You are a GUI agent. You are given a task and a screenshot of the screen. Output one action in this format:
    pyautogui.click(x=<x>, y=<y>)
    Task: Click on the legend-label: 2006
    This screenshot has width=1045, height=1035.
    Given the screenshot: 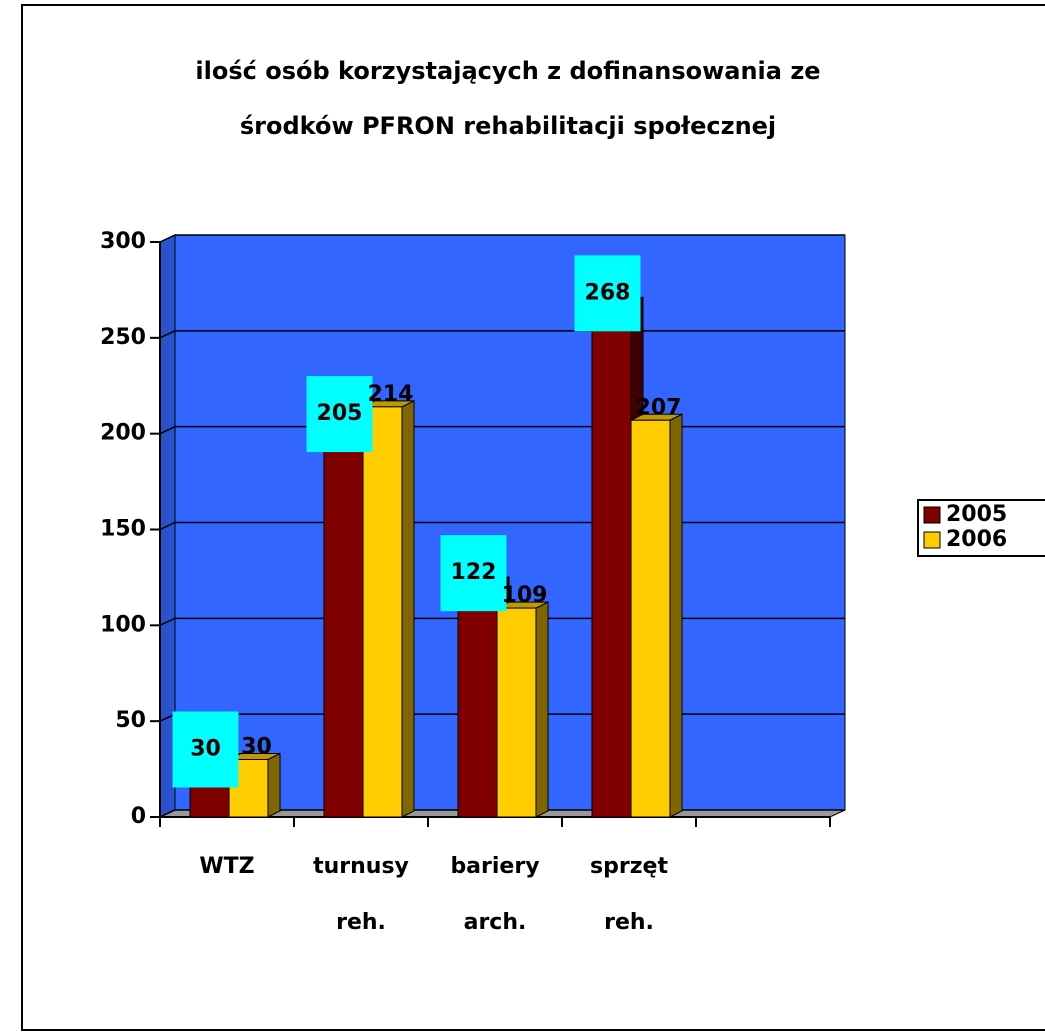 What is the action you would take?
    pyautogui.click(x=976, y=539)
    